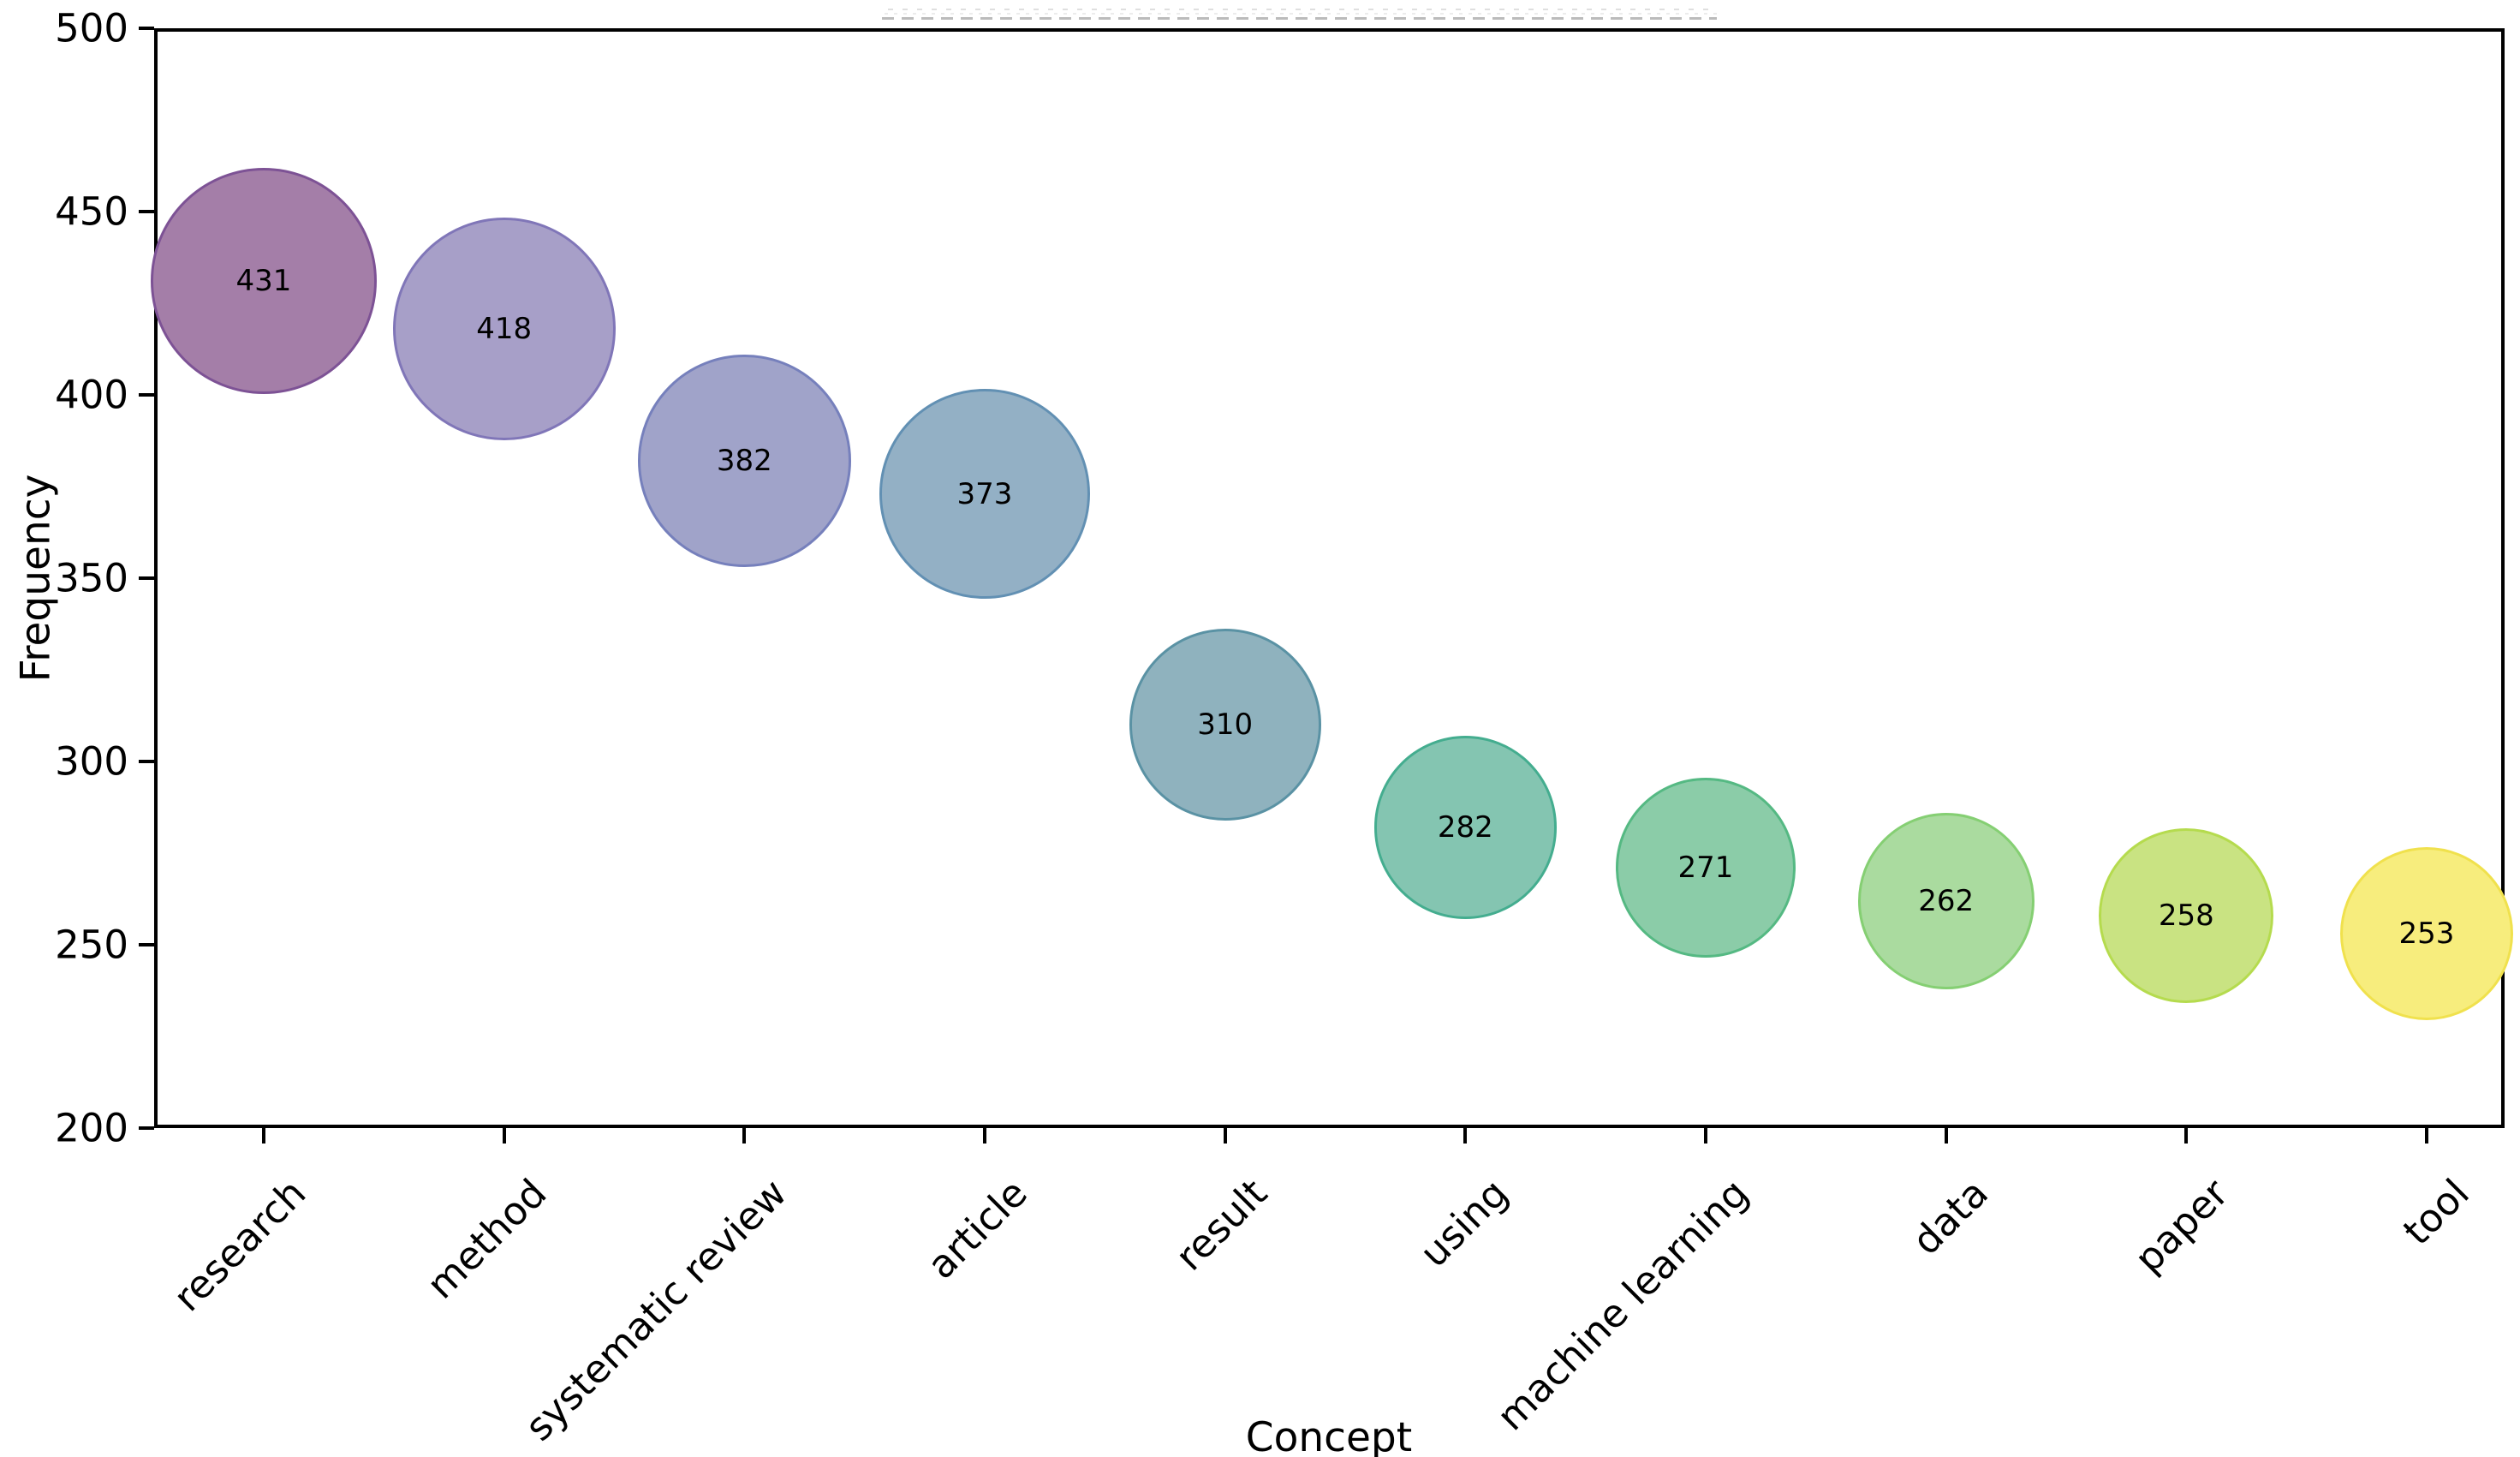 Image resolution: width=2520 pixels, height=1457 pixels. I want to click on bubble-value-paper: 258, so click(2186, 915).